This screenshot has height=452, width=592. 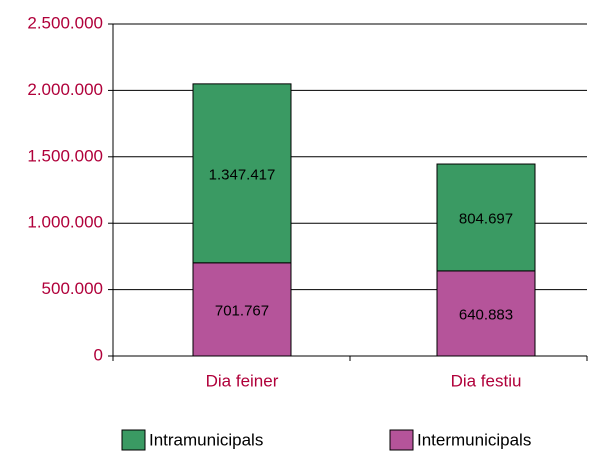 What do you see at coordinates (65, 155) in the screenshot?
I see `y-tick-label: 1.500.000` at bounding box center [65, 155].